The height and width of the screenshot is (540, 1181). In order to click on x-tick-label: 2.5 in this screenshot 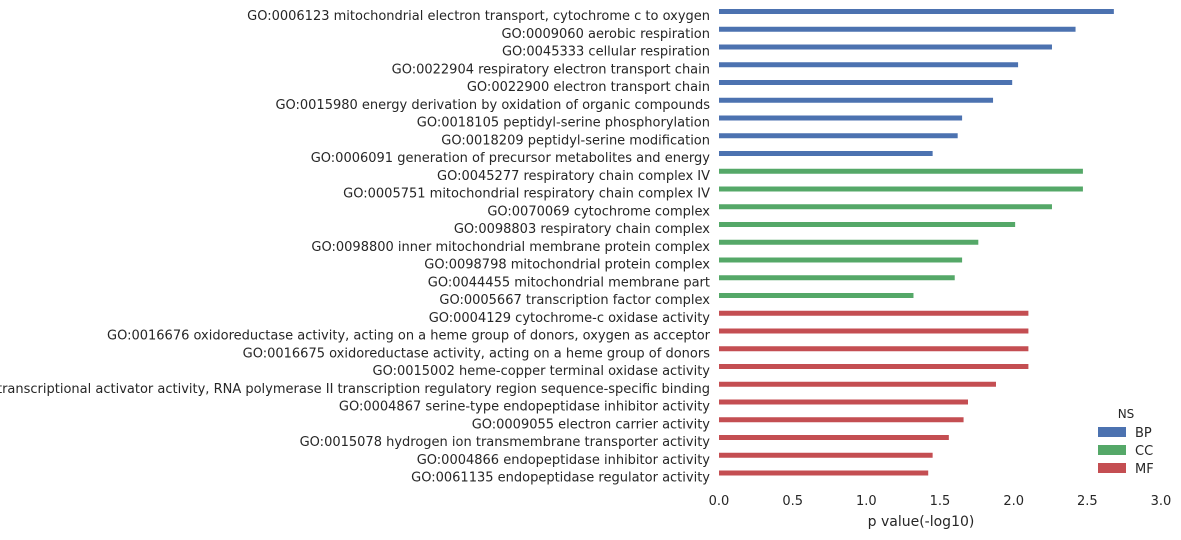, I will do `click(1087, 501)`.